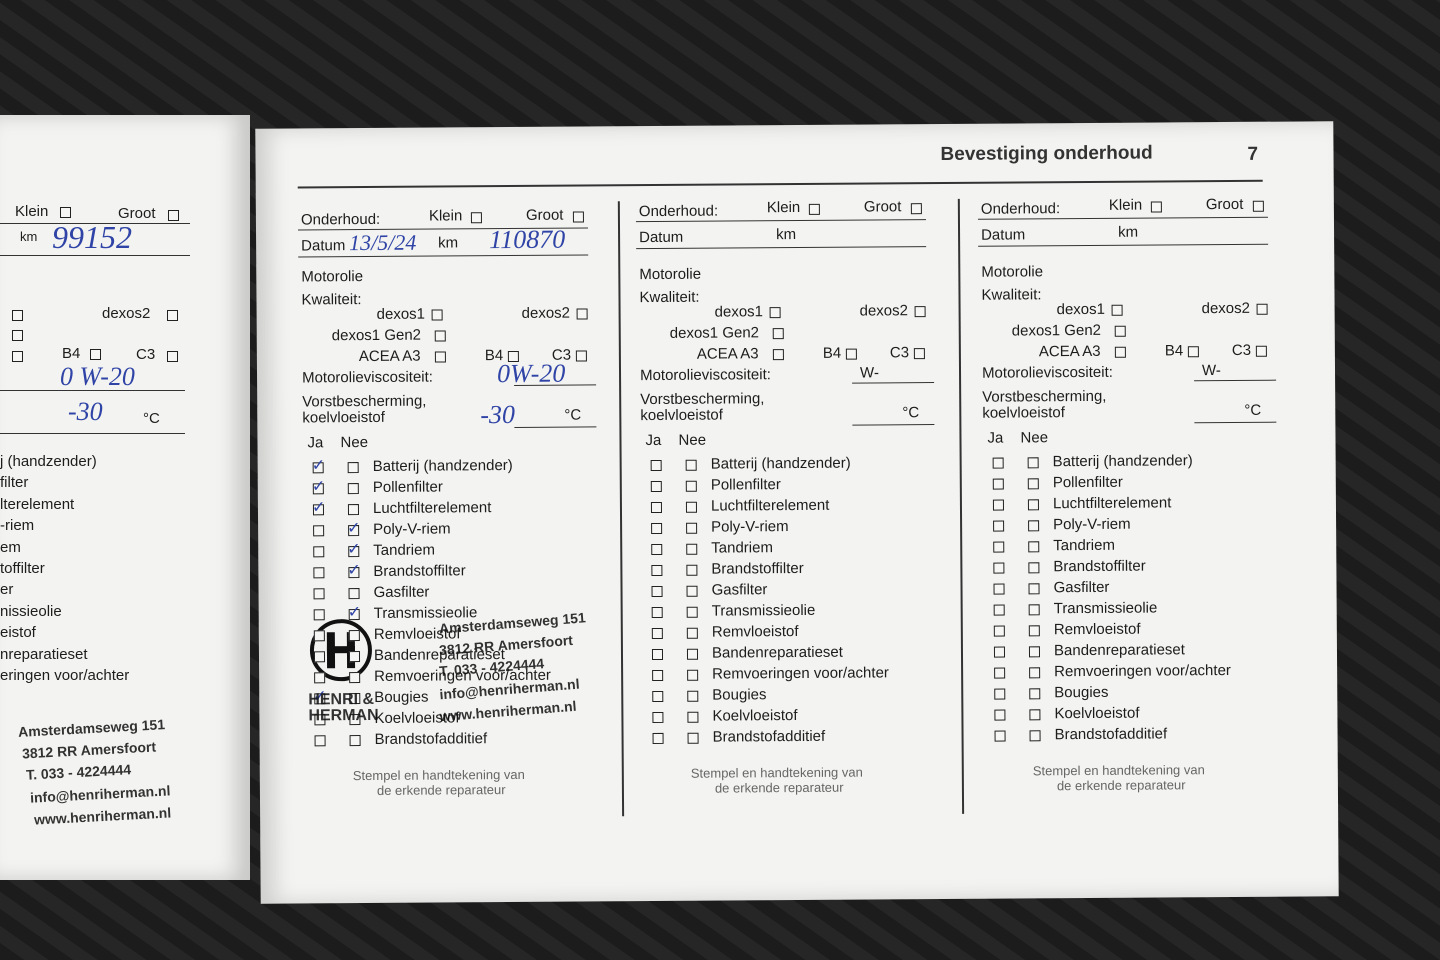 This screenshot has height=960, width=1440. Describe the element at coordinates (376, 335) in the screenshot. I see `option-label: dexos1 Gen2` at that location.